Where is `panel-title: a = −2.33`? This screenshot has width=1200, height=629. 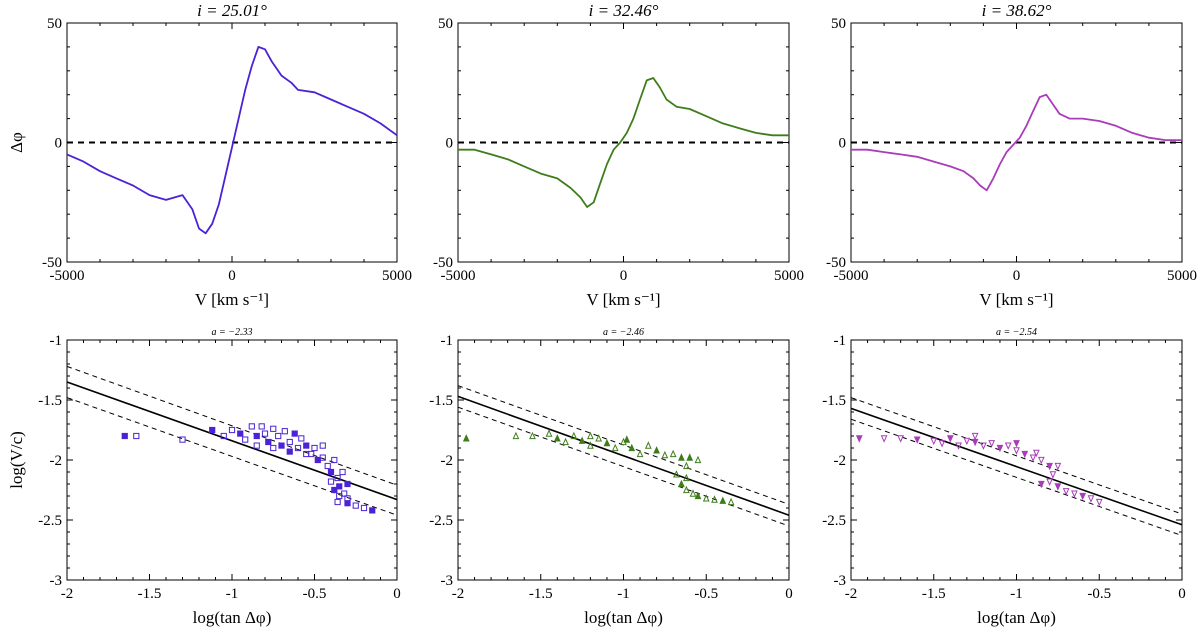 panel-title: a = −2.33 is located at coordinates (232, 332).